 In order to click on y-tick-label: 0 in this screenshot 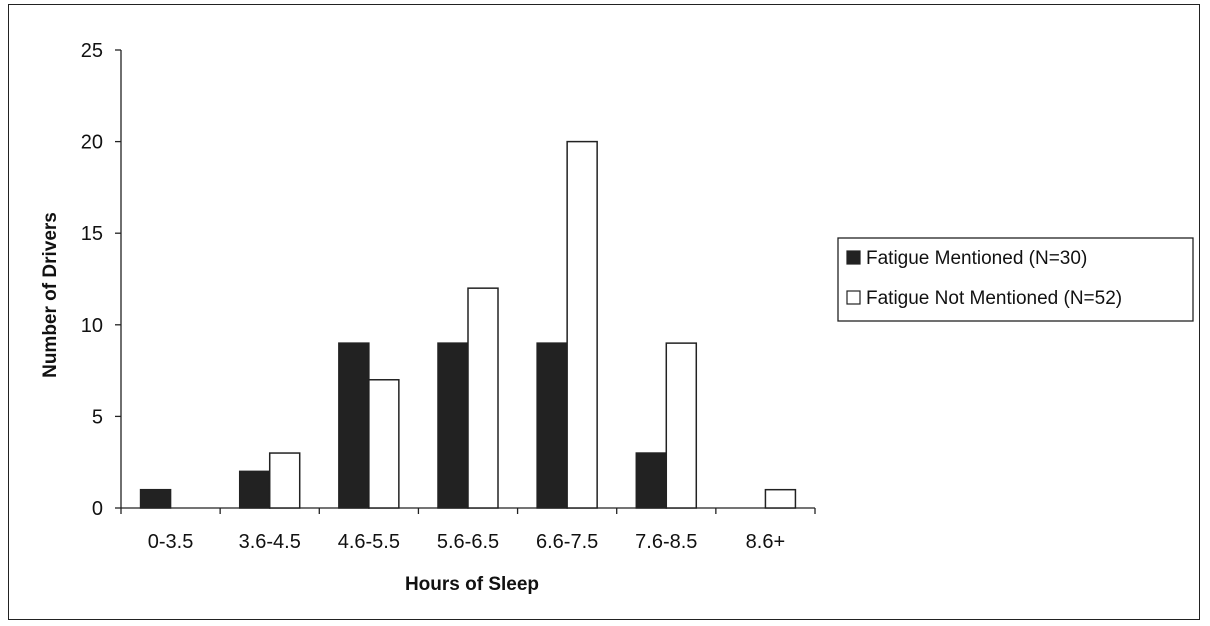, I will do `click(97, 509)`.